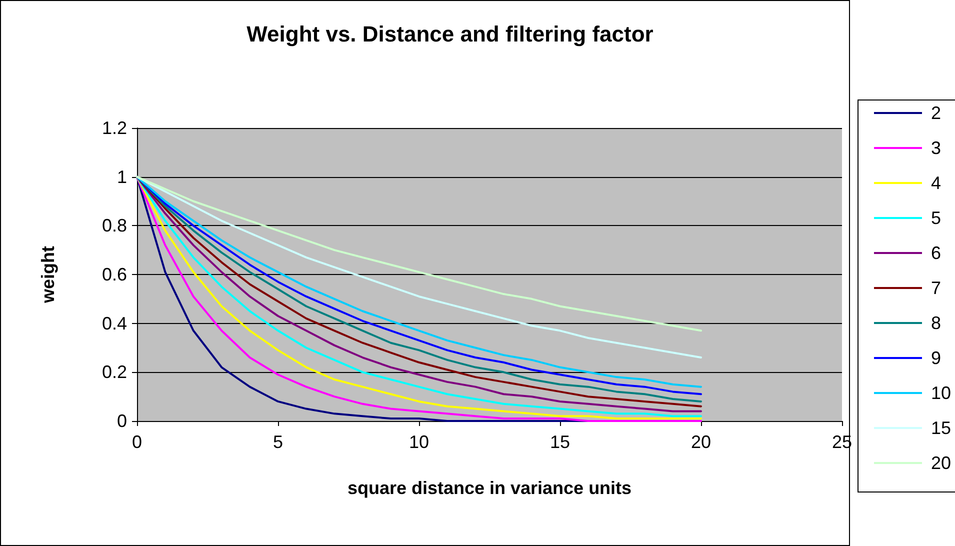  What do you see at coordinates (114, 274) in the screenshot?
I see `y-tick-label: 0.6` at bounding box center [114, 274].